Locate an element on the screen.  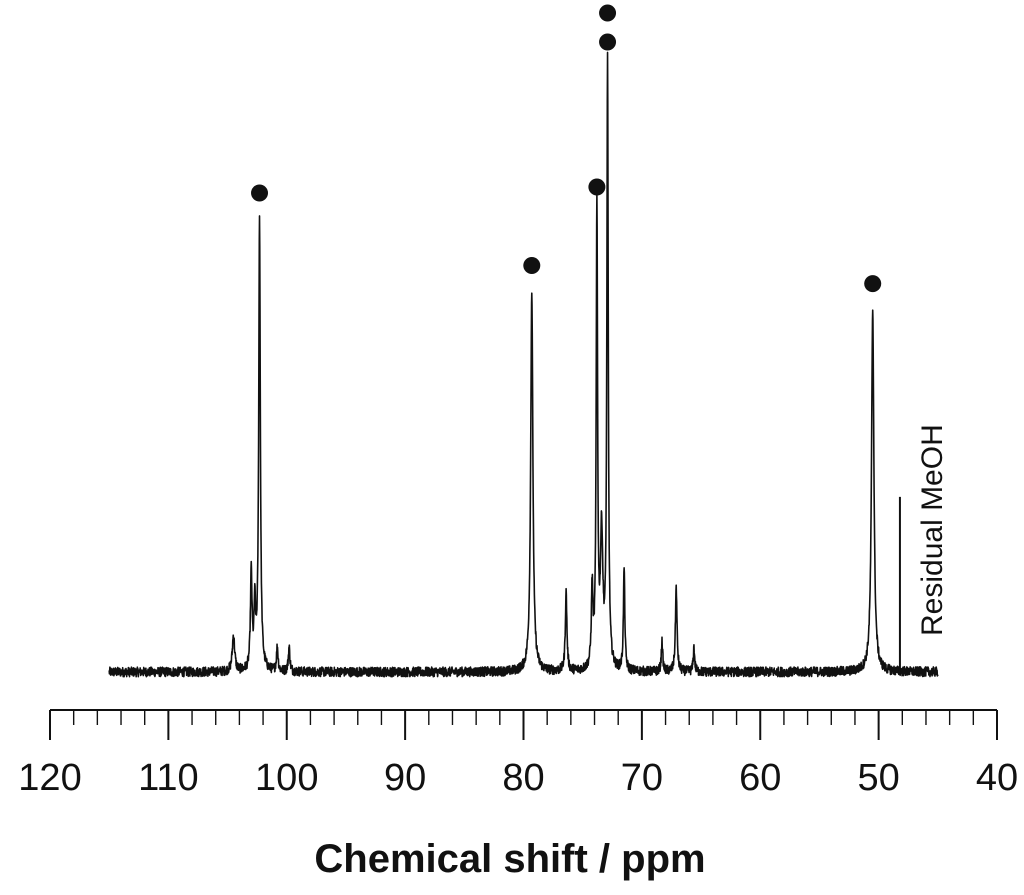
x-tick-label: 90 is located at coordinates (405, 778).